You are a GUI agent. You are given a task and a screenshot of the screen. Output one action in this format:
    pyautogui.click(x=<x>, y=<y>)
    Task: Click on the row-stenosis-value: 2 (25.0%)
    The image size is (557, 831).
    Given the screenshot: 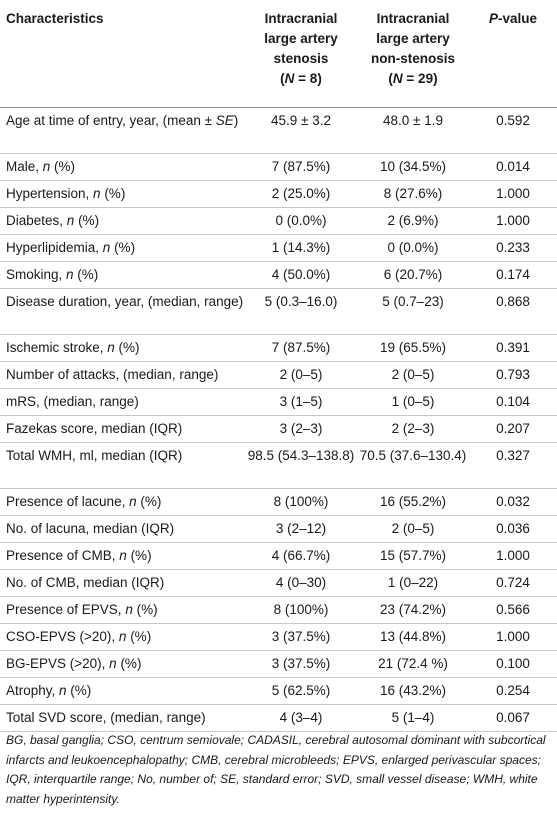 What is the action you would take?
    pyautogui.click(x=301, y=194)
    